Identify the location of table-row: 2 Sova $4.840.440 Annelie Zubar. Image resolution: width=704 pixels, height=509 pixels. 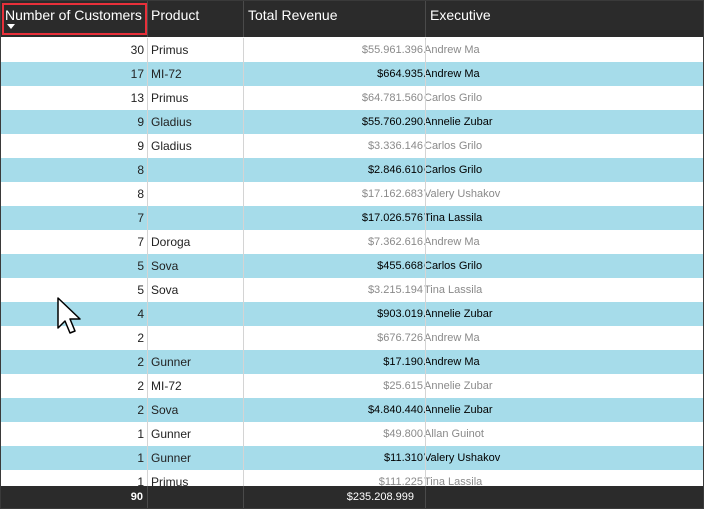
(352, 410).